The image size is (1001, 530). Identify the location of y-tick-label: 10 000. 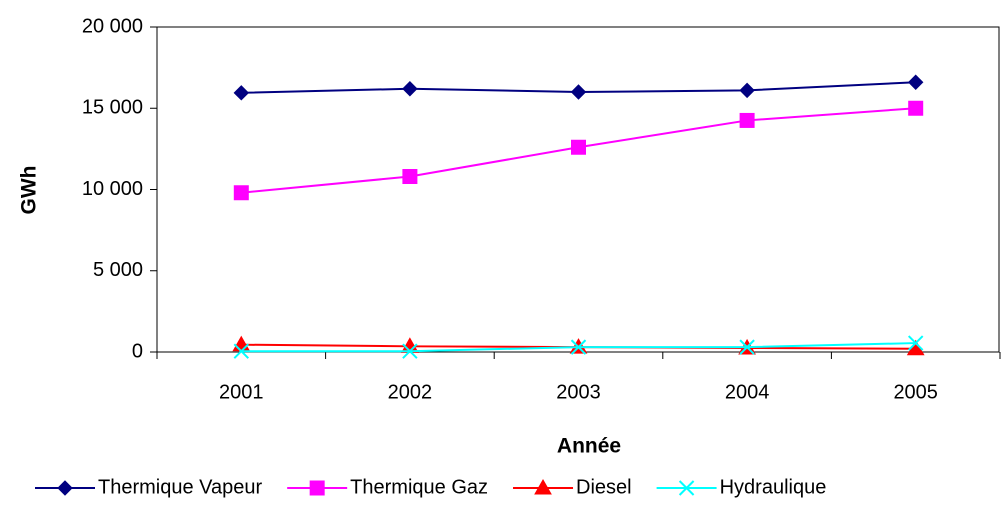
(112, 189).